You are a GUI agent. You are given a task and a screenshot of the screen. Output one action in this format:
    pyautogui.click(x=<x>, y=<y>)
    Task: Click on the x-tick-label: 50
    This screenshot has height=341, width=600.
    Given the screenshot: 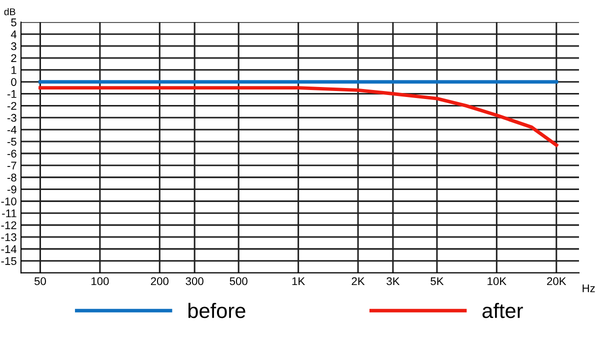 What is the action you would take?
    pyautogui.click(x=40, y=281)
    